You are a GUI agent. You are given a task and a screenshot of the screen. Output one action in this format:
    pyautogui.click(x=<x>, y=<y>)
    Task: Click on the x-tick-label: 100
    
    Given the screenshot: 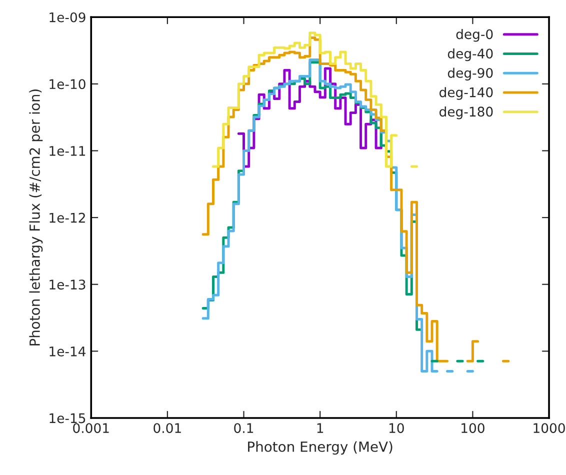 What is the action you would take?
    pyautogui.click(x=473, y=428)
    